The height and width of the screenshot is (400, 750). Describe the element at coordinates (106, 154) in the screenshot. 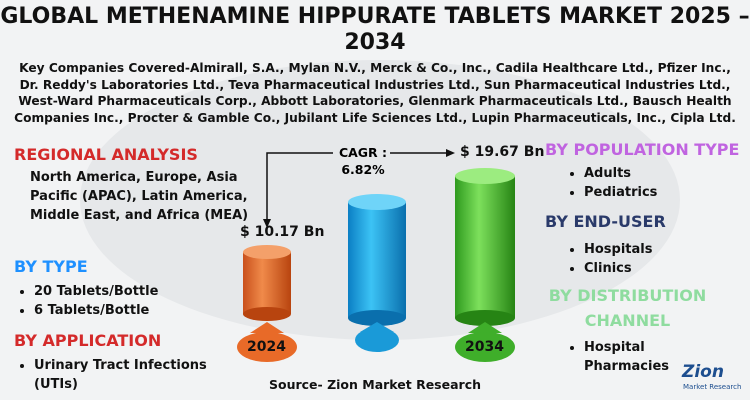

I see `heading: REGIONAL ANALYSIS` at that location.